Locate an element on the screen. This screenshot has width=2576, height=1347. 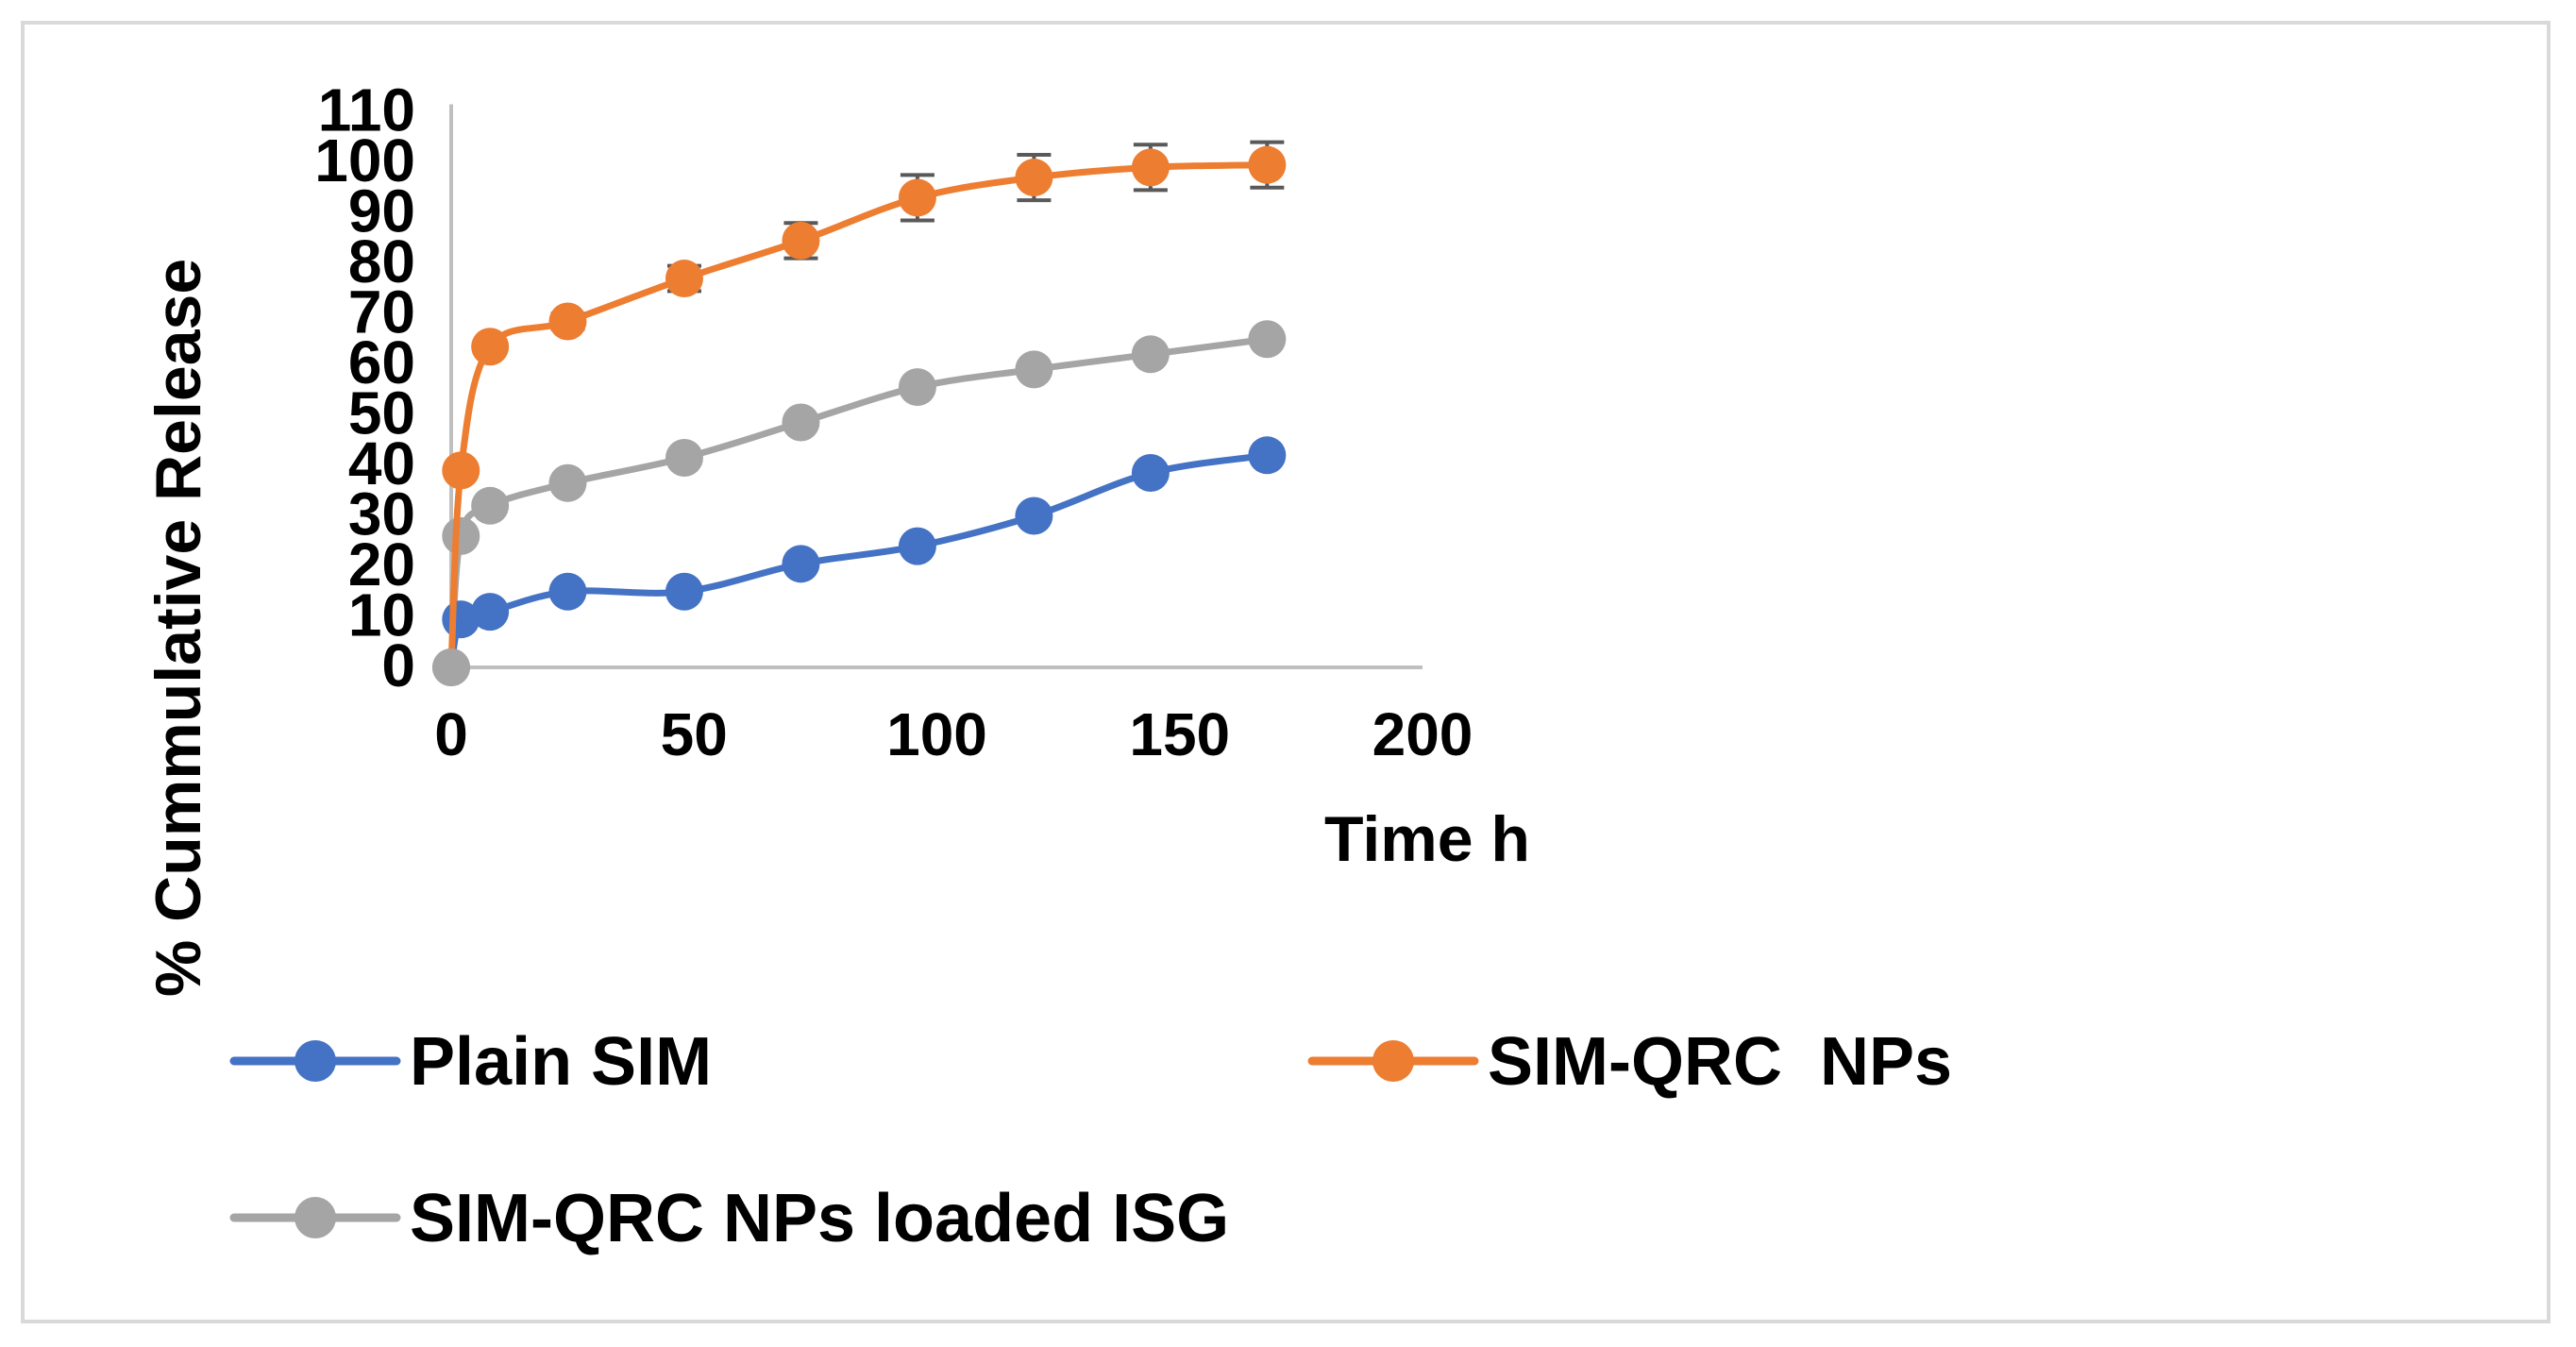
legend-label: SIM-QRC NPs is located at coordinates (1720, 1062).